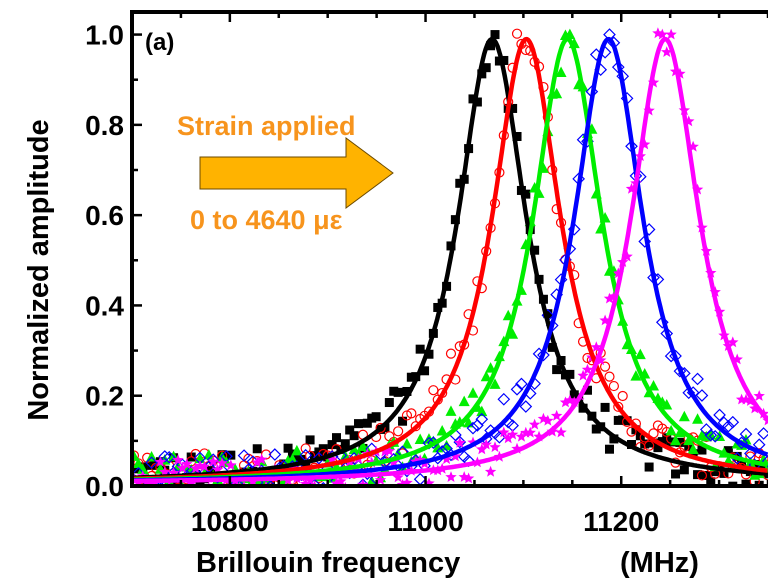 The width and height of the screenshot is (768, 580). What do you see at coordinates (104, 396) in the screenshot?
I see `y-tick-label: 0.2` at bounding box center [104, 396].